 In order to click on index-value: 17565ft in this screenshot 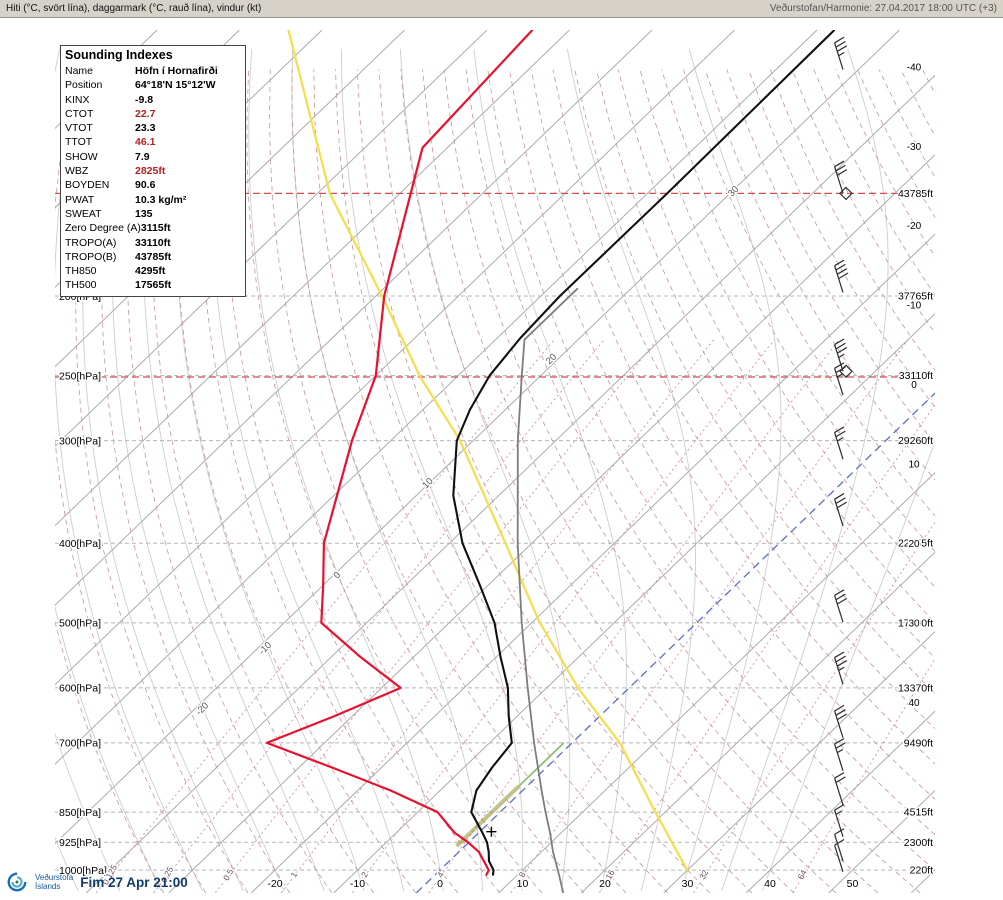, I will do `click(153, 285)`.